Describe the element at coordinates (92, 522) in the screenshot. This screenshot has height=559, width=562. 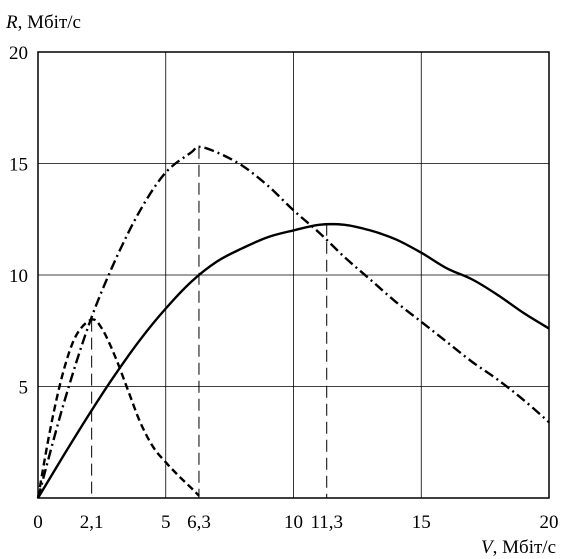
I see `x-tick-label: 2,1` at that location.